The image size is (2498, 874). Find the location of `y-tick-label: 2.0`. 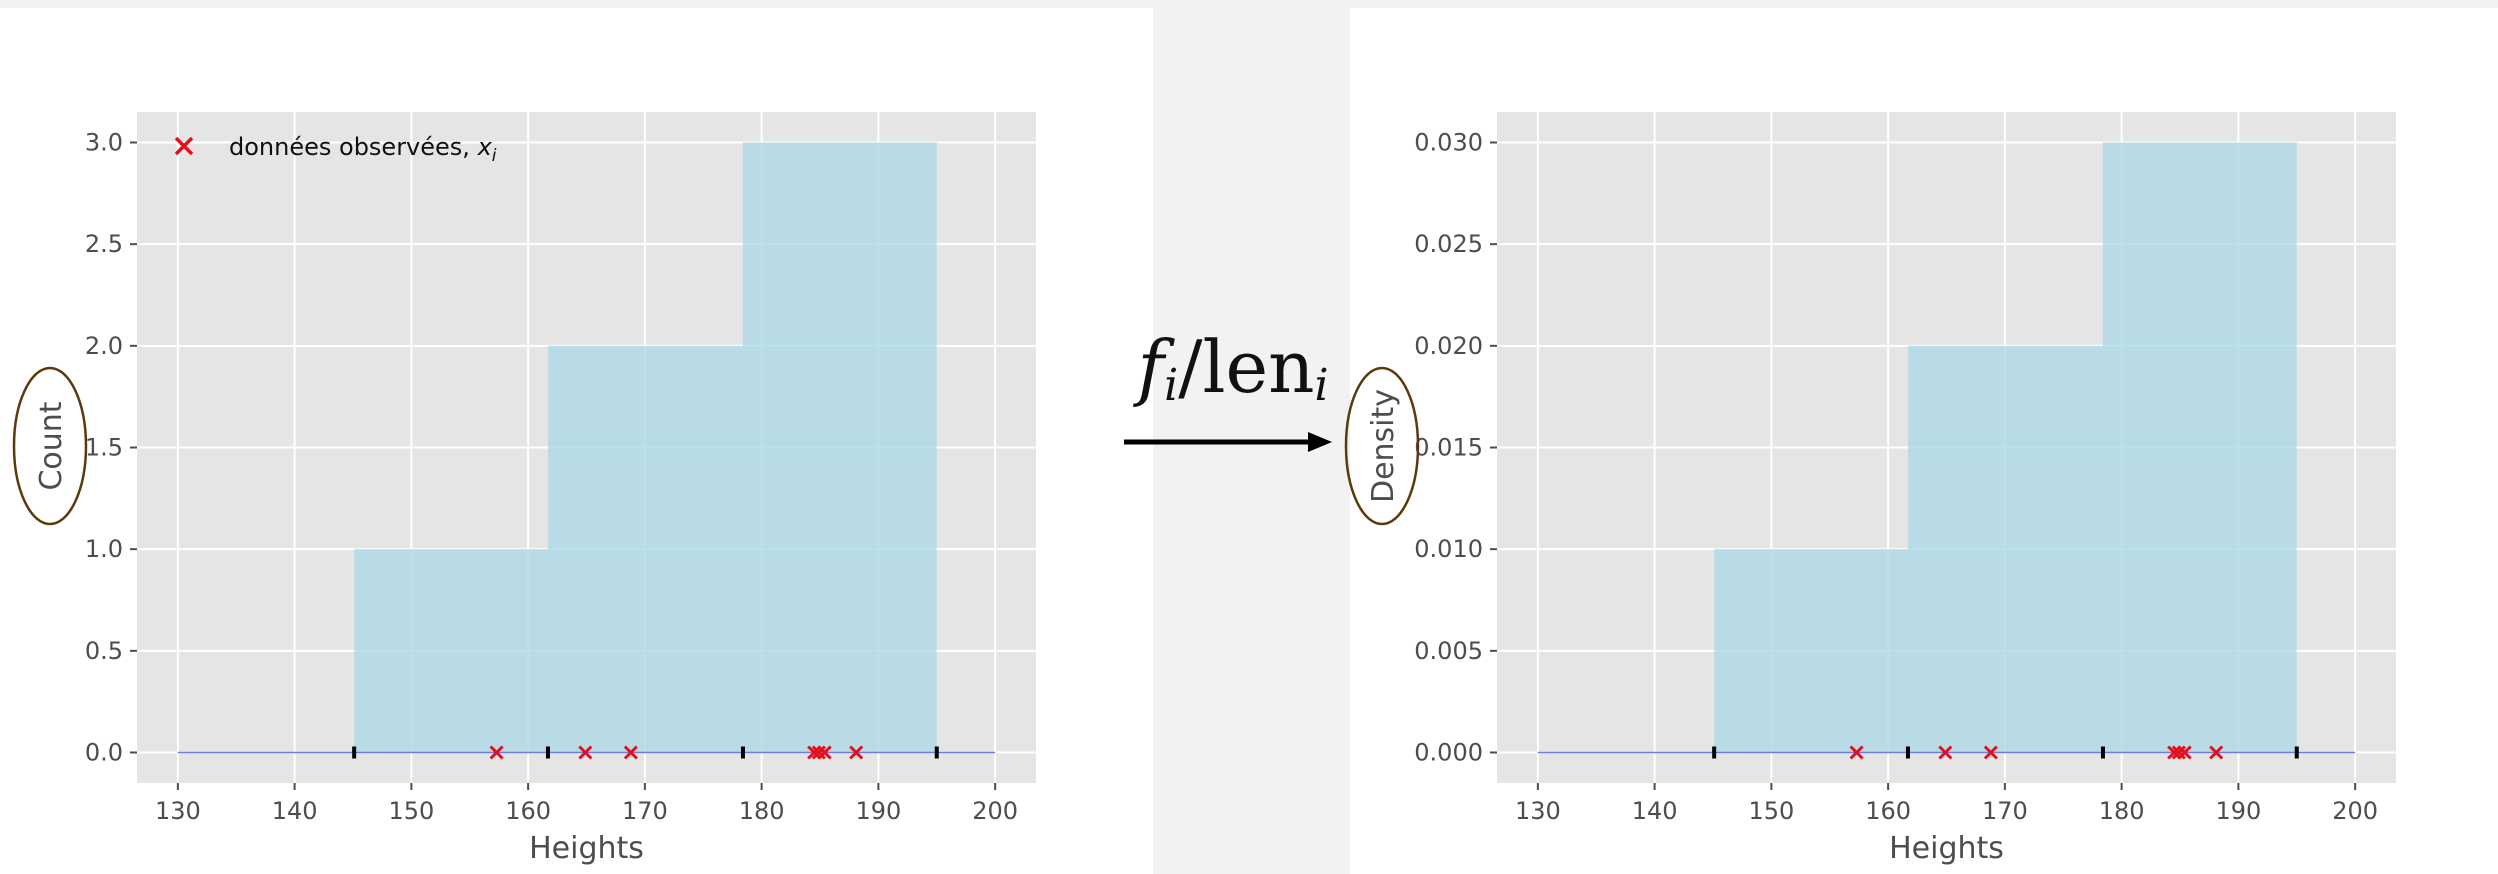

y-tick-label: 2.0 is located at coordinates (104, 346).